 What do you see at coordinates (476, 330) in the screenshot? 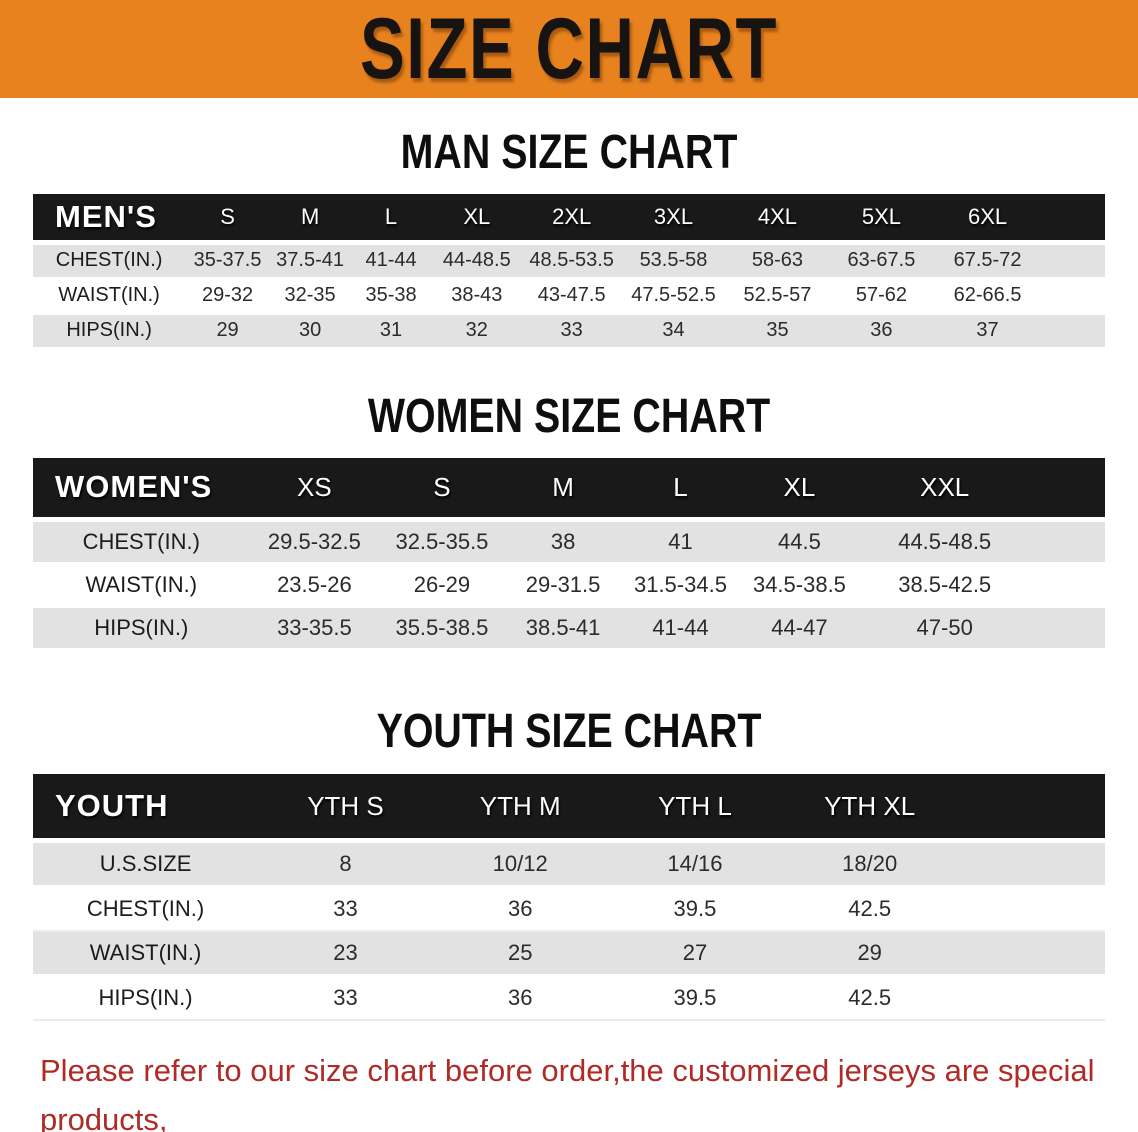
I see `size-cell: 32` at bounding box center [476, 330].